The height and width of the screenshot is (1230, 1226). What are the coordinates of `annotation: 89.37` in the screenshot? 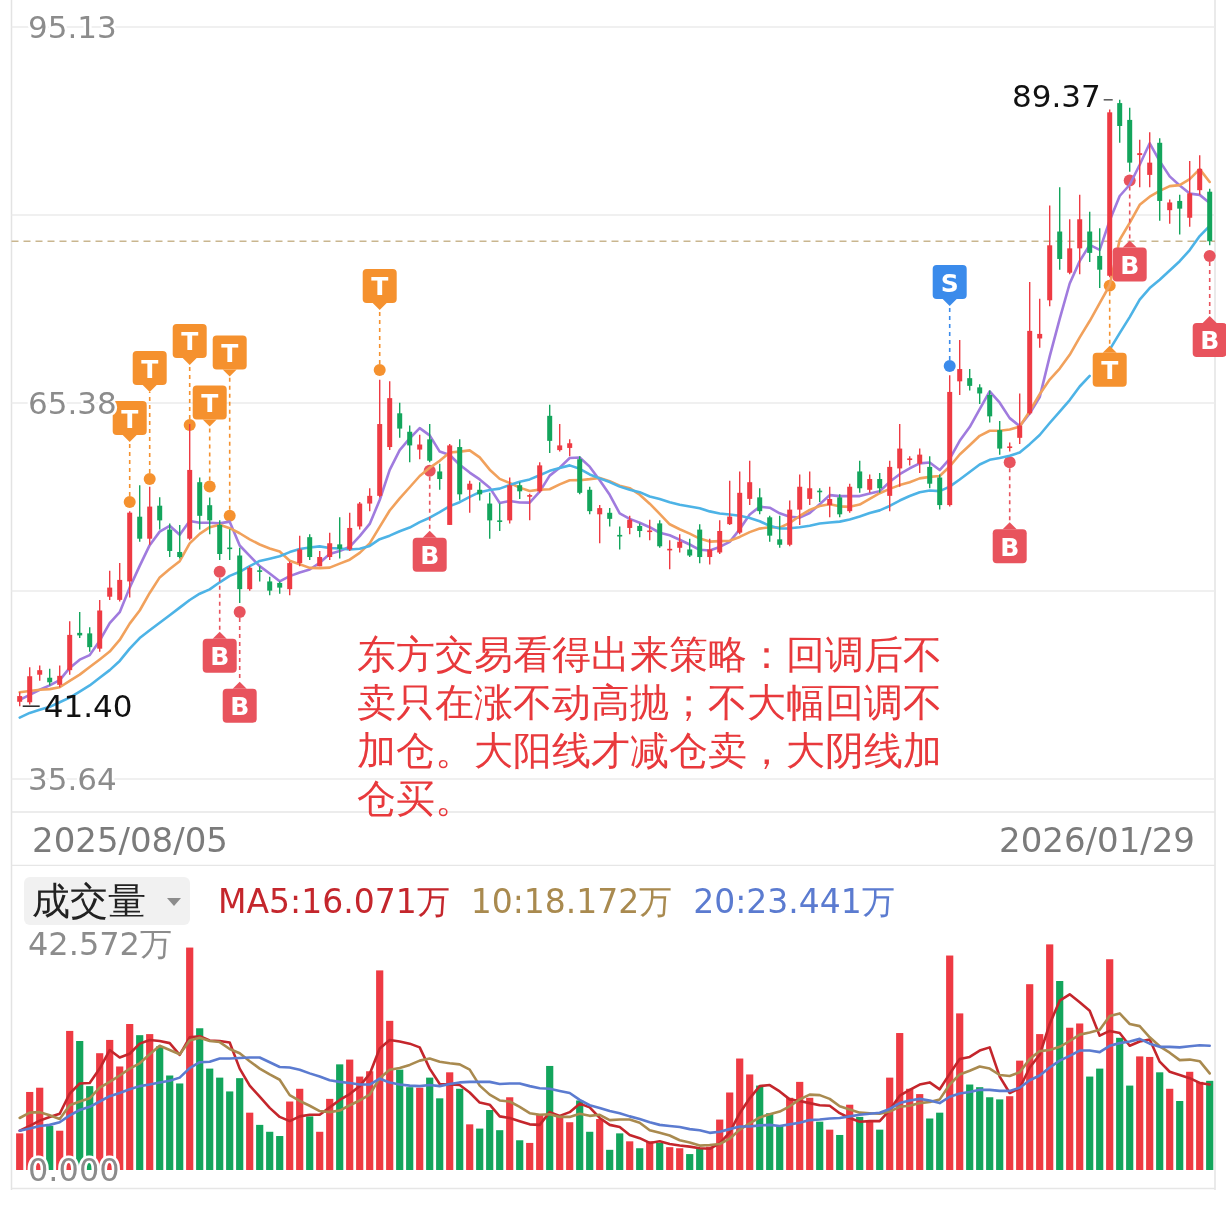 It's located at (1056, 95).